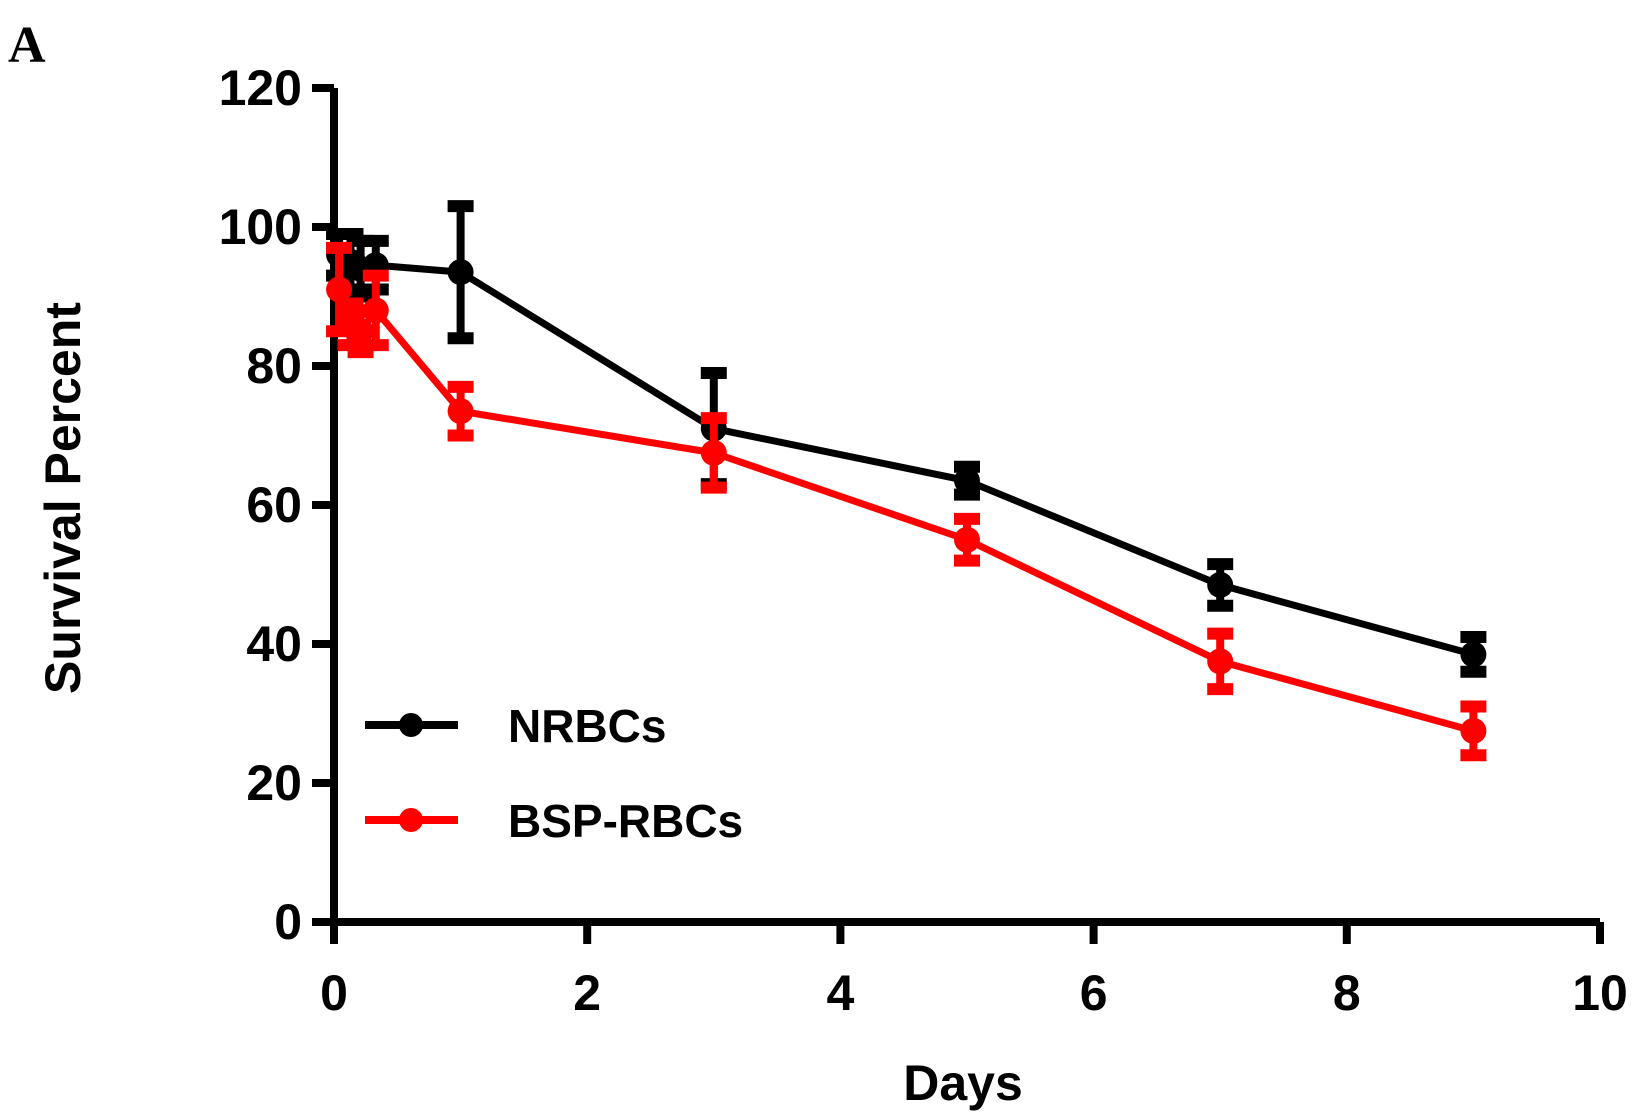 The image size is (1640, 1117). What do you see at coordinates (1600, 993) in the screenshot?
I see `x-tick-label: 10` at bounding box center [1600, 993].